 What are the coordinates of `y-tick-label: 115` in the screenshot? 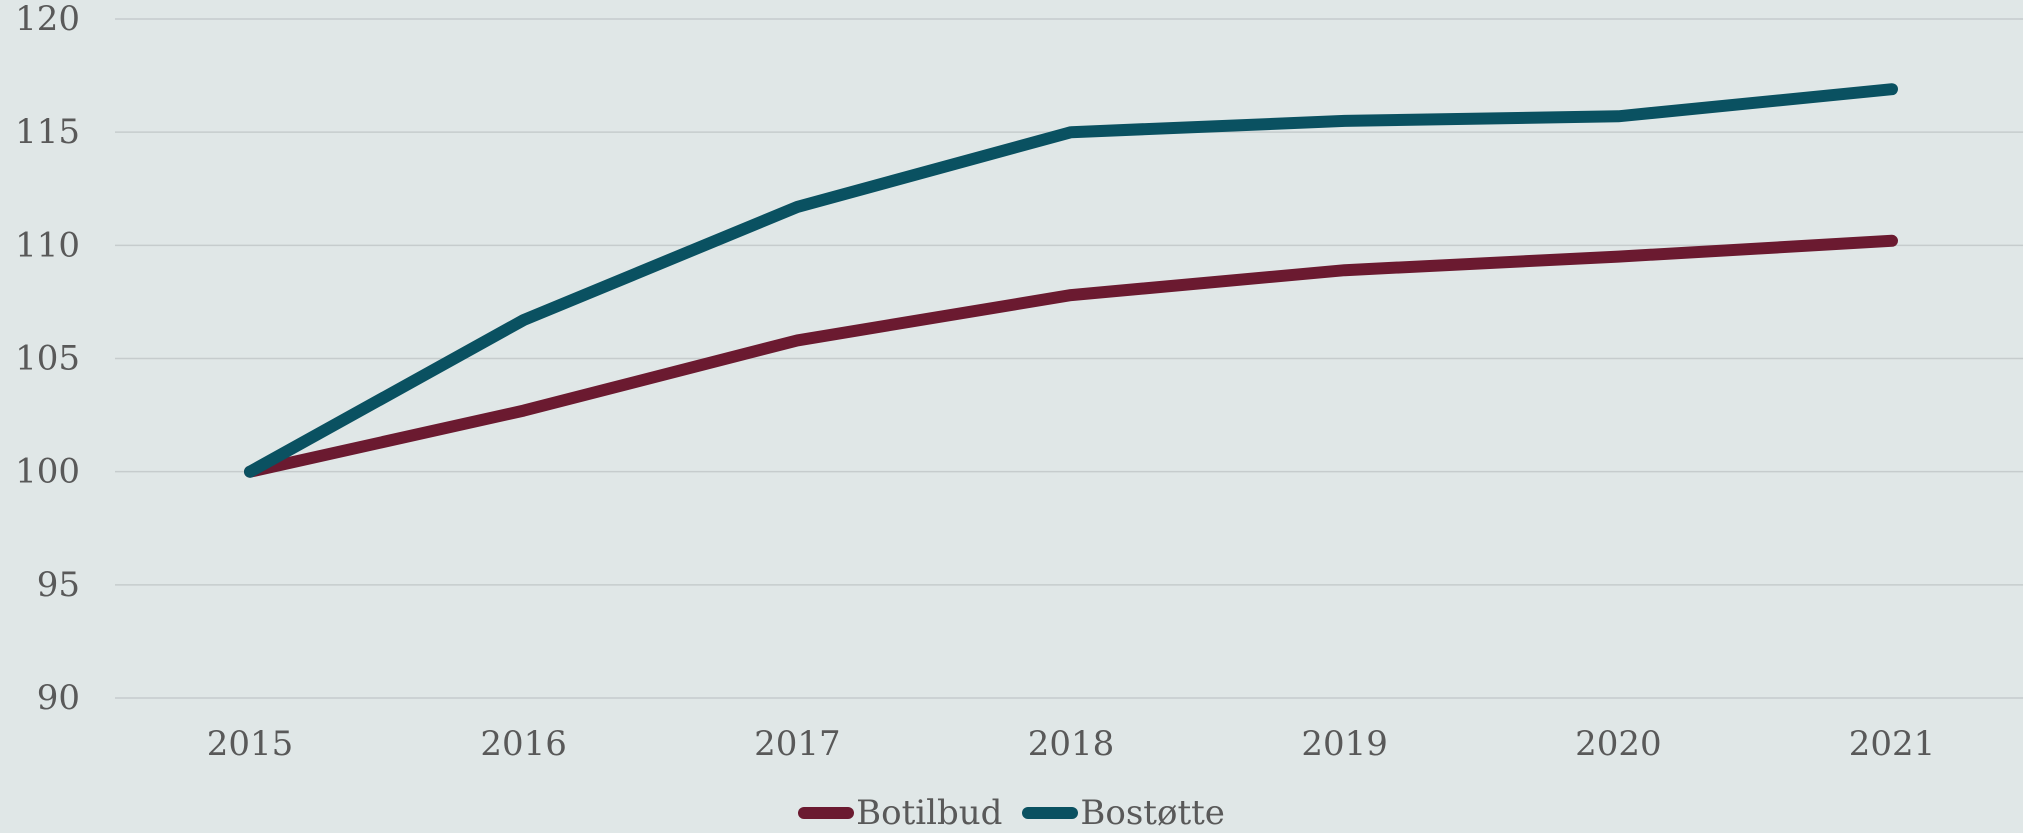 It's located at (47, 132).